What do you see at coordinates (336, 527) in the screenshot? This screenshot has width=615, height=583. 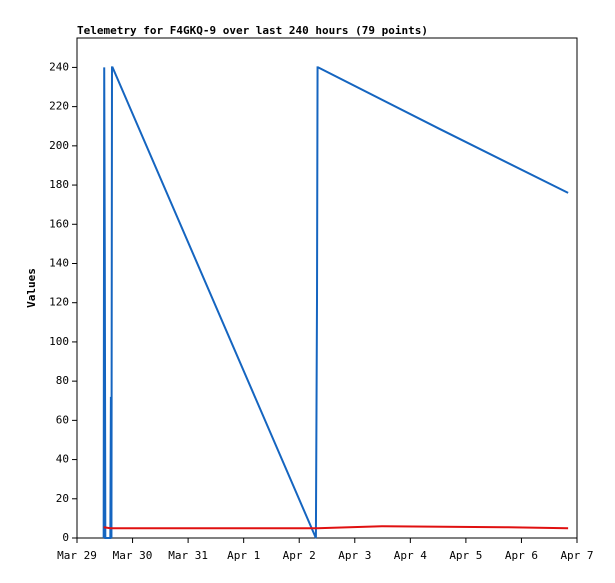 I see `series-line` at bounding box center [336, 527].